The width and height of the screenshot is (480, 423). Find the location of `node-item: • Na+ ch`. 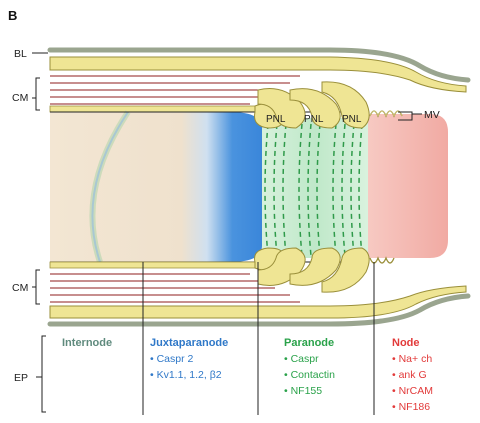

node-item: • Na+ ch is located at coordinates (412, 359).